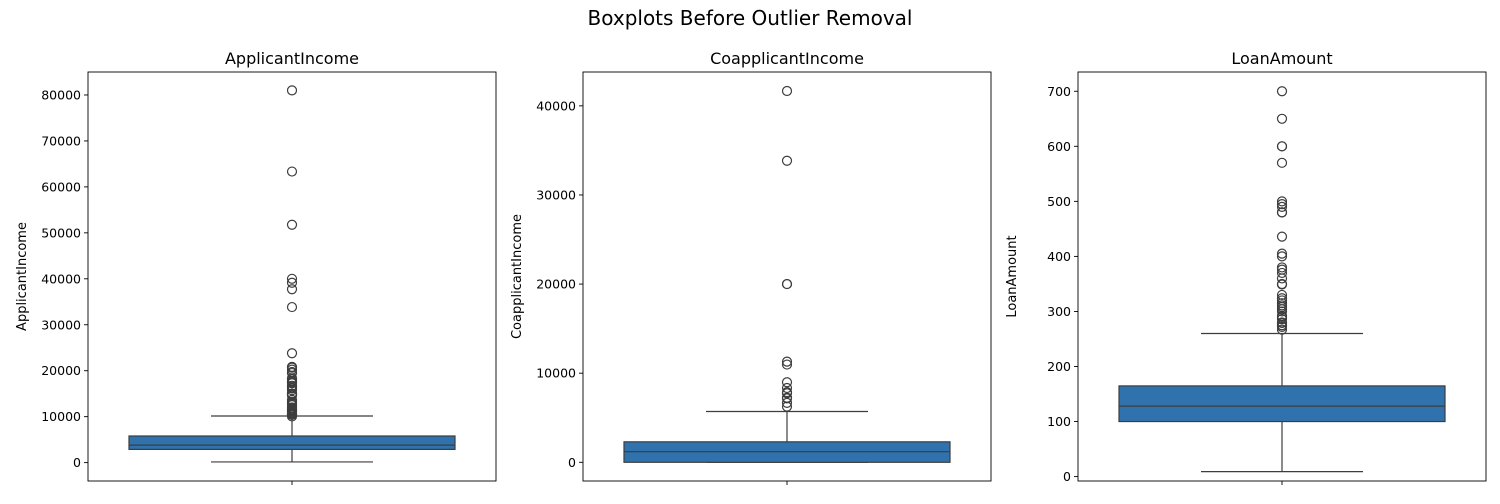 Image resolution: width=1500 pixels, height=504 pixels. I want to click on panel-1-y-tick-label: 20000, so click(61, 370).